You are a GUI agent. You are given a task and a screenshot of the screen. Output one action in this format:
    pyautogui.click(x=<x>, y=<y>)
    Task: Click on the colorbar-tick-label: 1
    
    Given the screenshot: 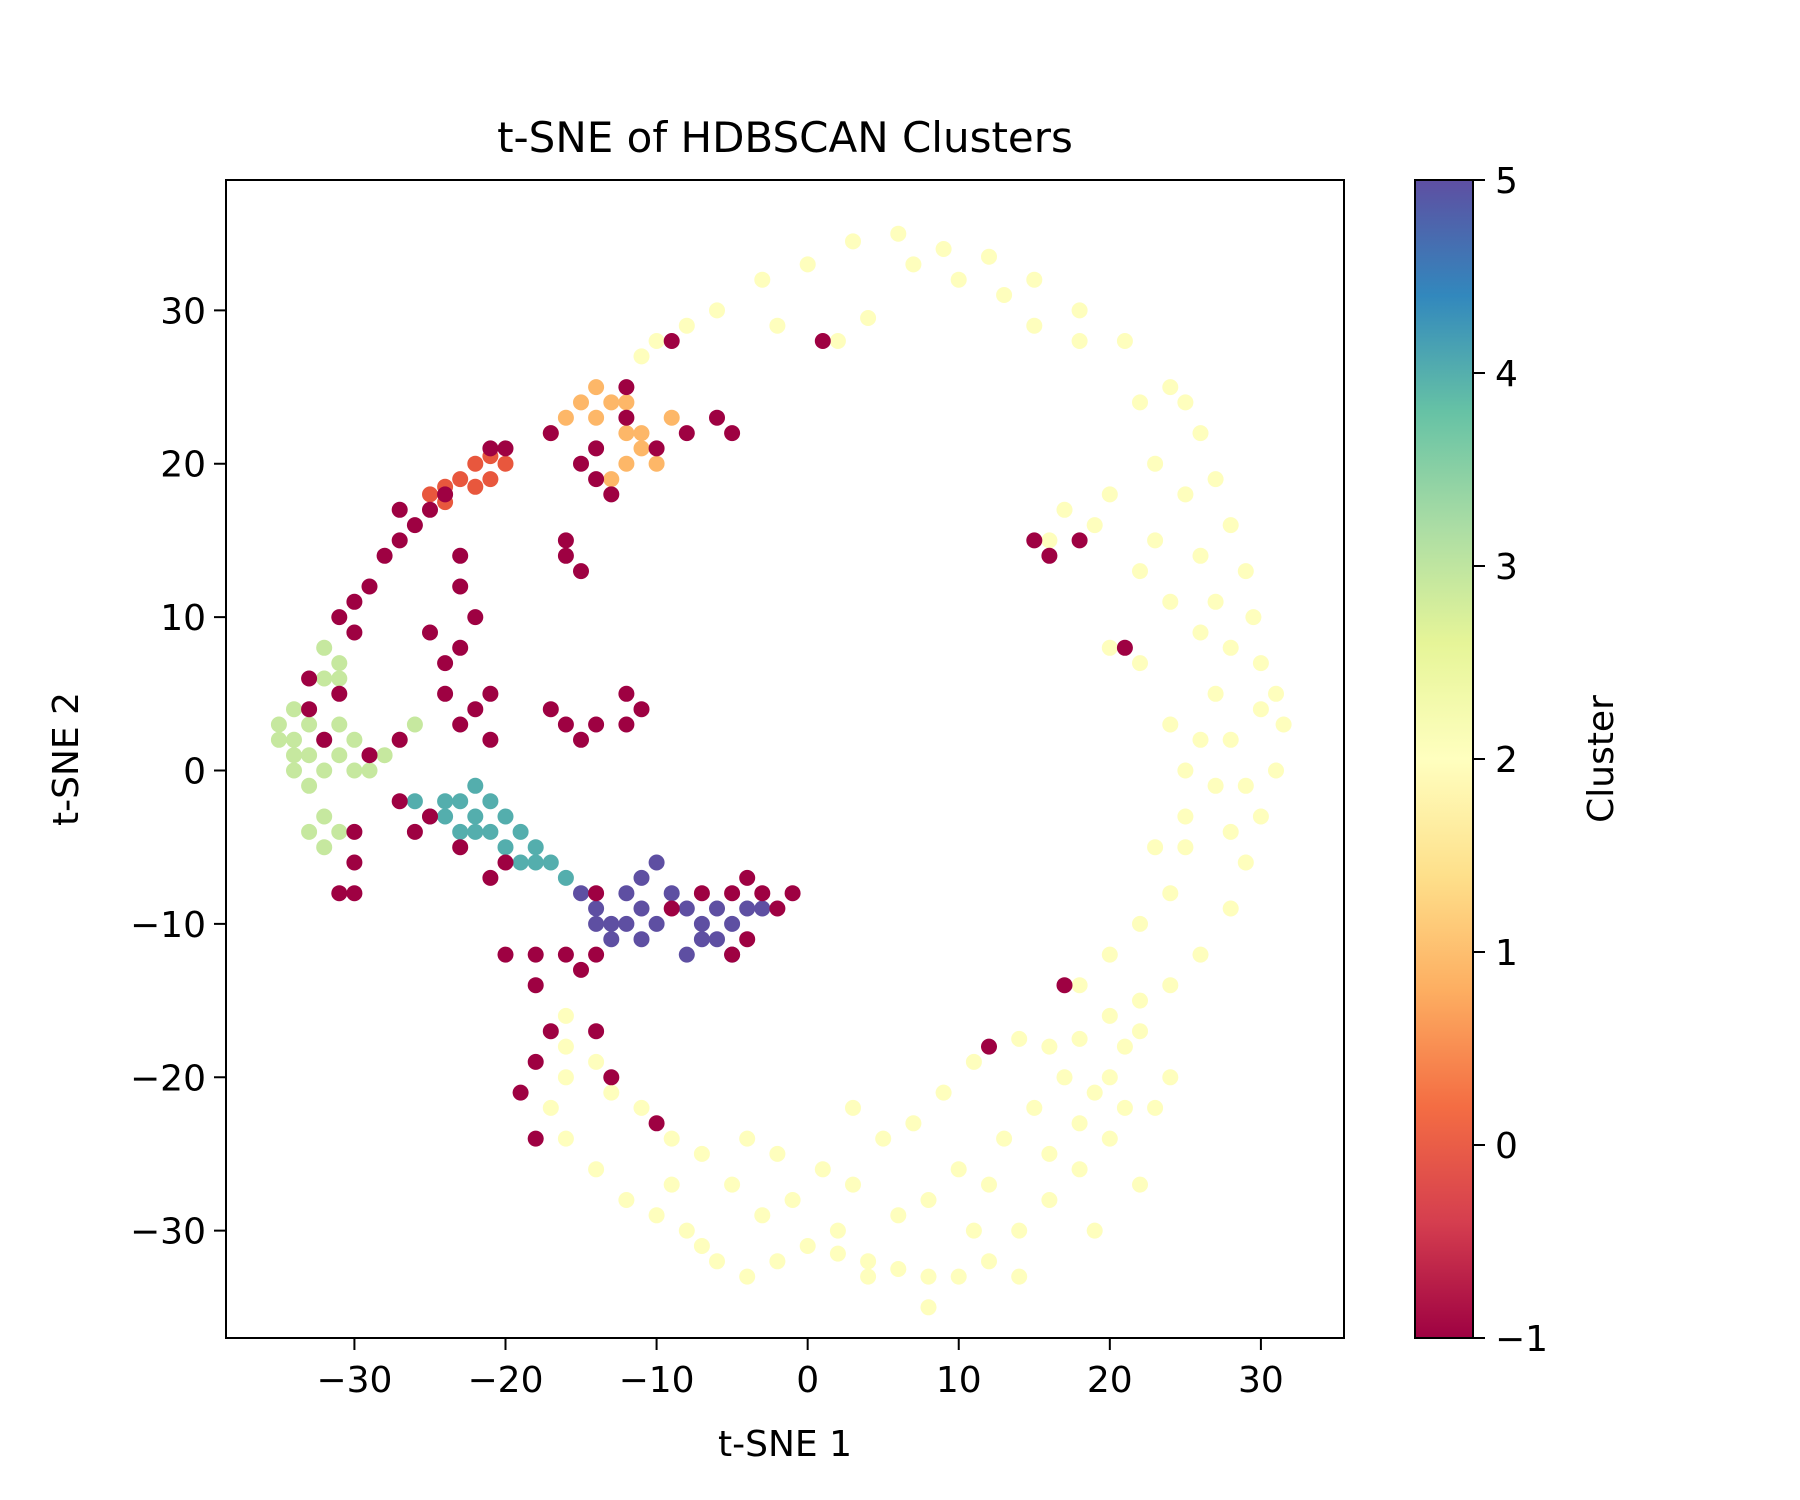 What is the action you would take?
    pyautogui.click(x=1506, y=953)
    